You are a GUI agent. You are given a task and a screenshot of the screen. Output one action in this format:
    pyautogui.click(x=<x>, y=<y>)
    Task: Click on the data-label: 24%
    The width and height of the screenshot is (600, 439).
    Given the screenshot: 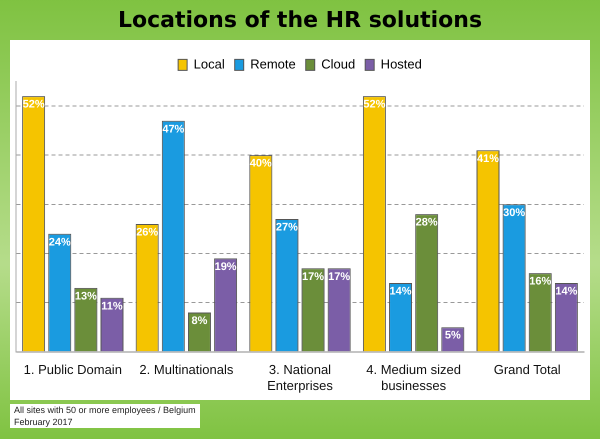 What is the action you would take?
    pyautogui.click(x=59, y=242)
    